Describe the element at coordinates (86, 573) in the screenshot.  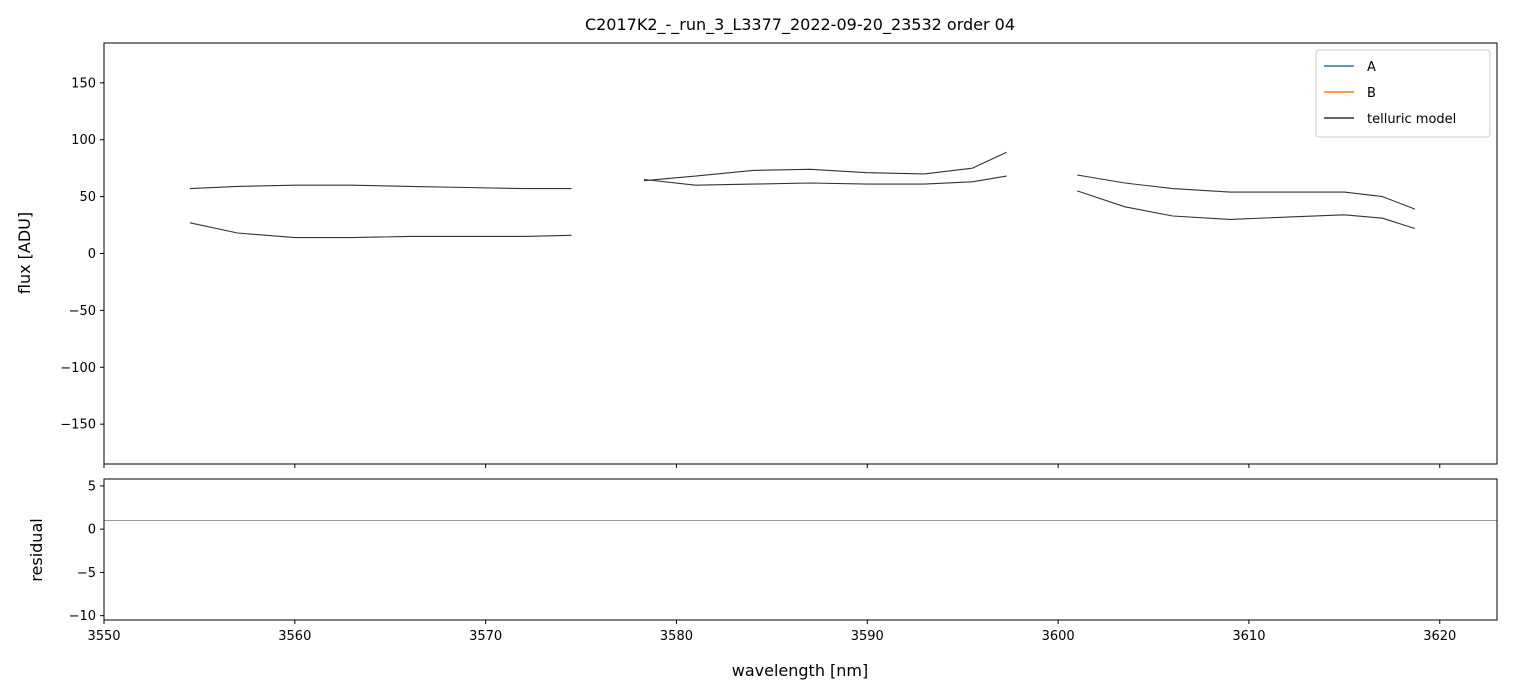
I see `residual-ytick-label: −5` at that location.